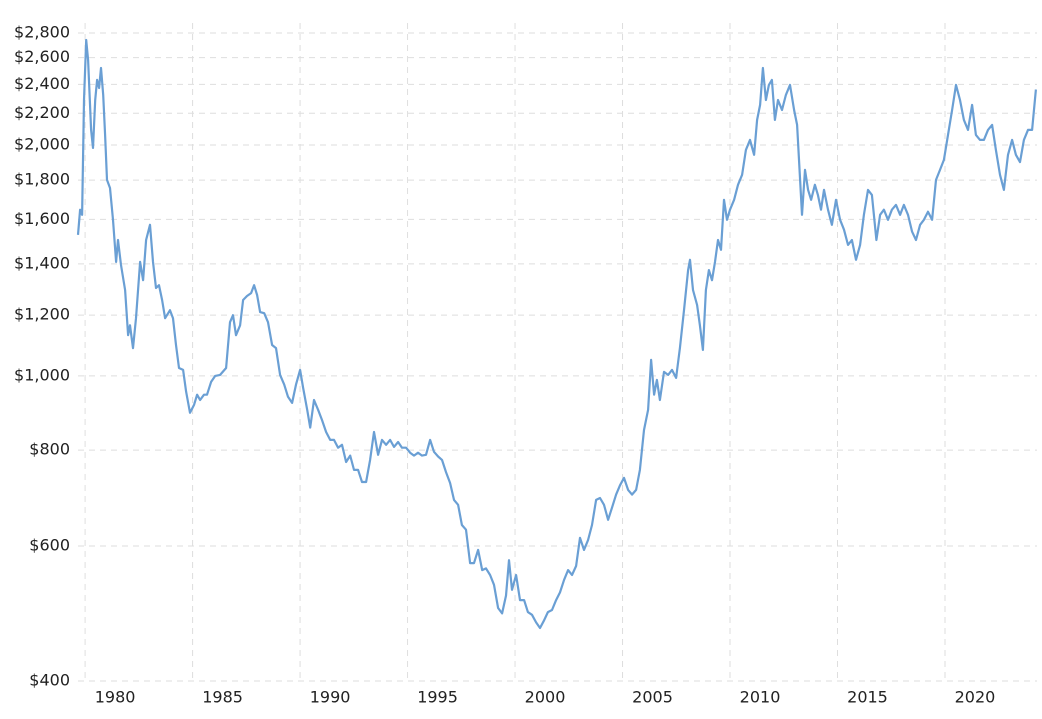 Image resolution: width=1042 pixels, height=719 pixels. I want to click on y-tick-label: $1,800, so click(42, 179).